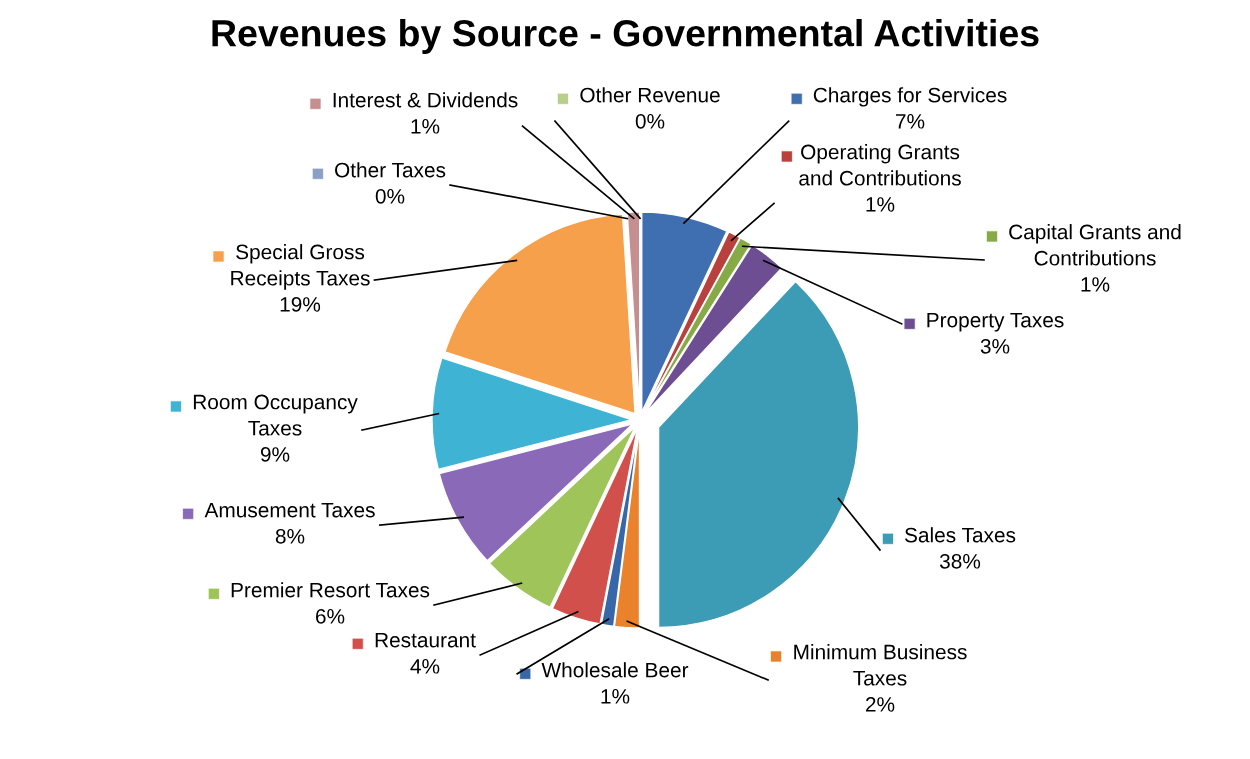  What do you see at coordinates (880, 165) in the screenshot?
I see `legend-label: Operating Grants and Contributions` at bounding box center [880, 165].